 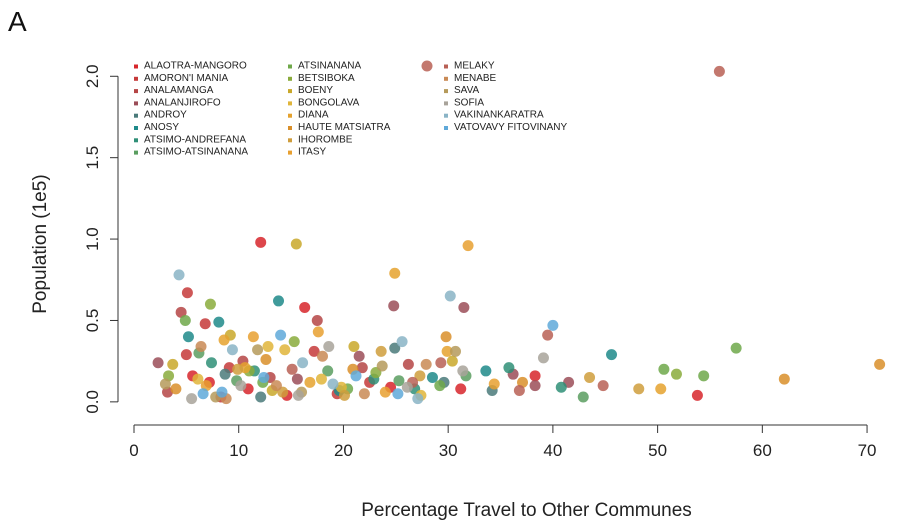 I want to click on legend-item: BONGOLAVA, so click(x=324, y=102).